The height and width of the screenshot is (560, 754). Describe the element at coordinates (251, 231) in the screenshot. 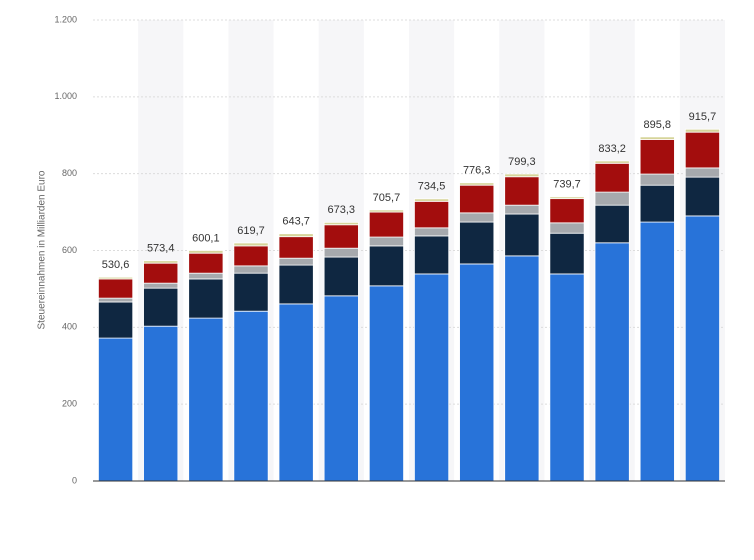

I see `total-label: 619,7` at that location.